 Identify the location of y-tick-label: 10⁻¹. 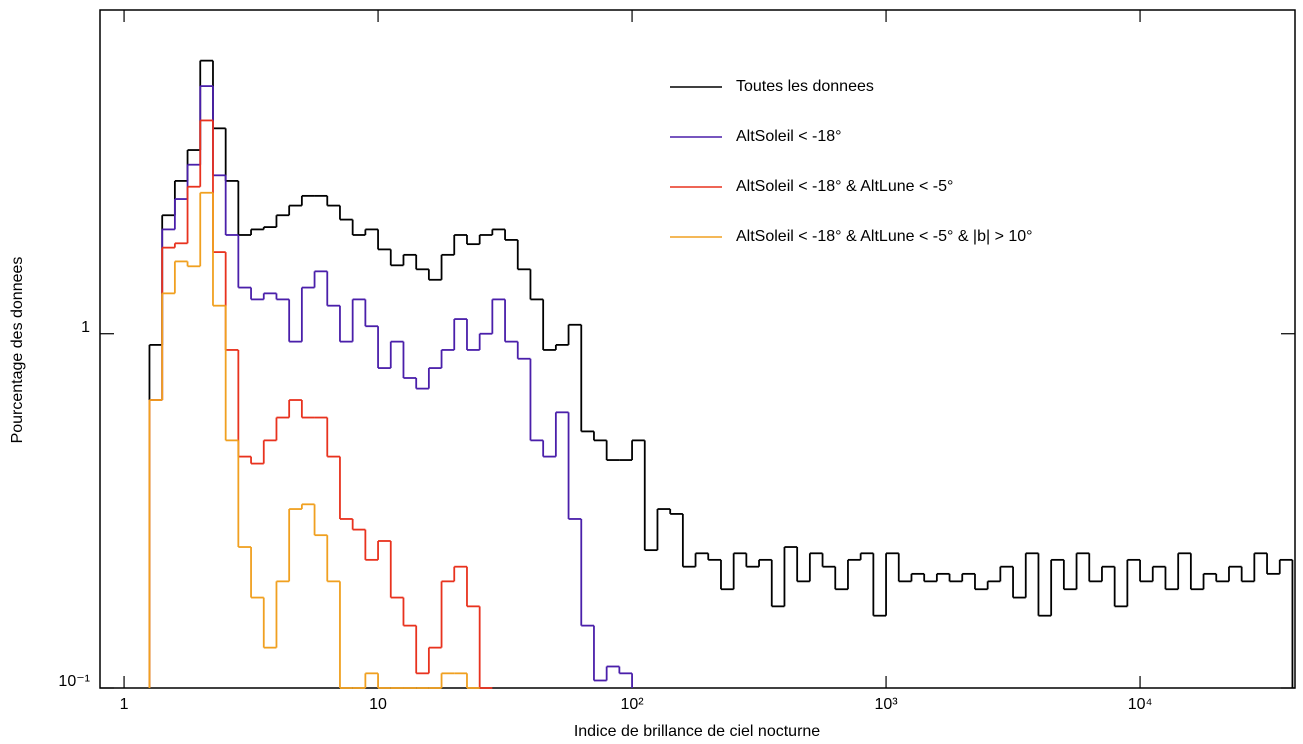
(74, 681).